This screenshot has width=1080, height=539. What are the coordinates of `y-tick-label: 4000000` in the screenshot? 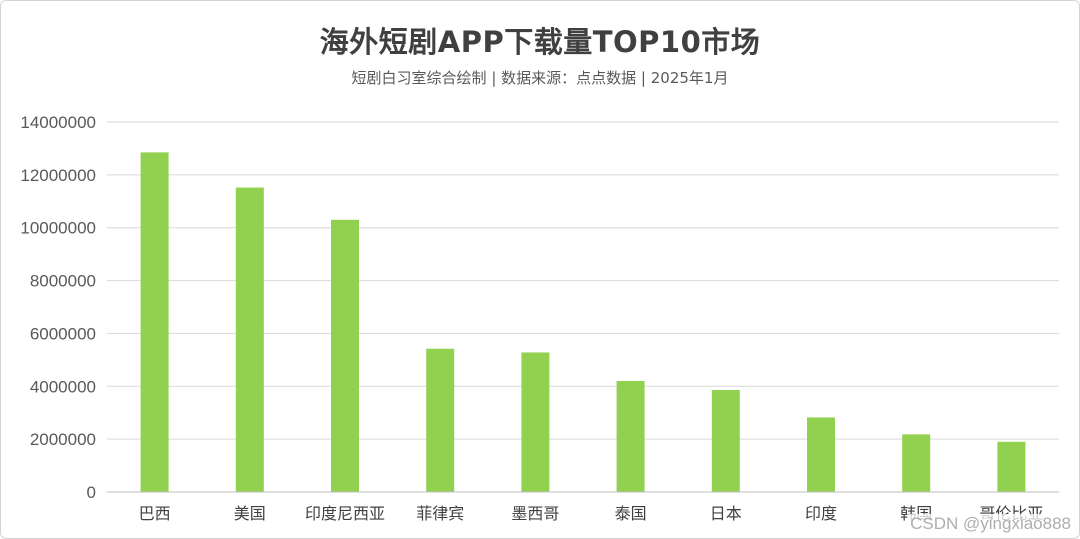 It's located at (63, 386).